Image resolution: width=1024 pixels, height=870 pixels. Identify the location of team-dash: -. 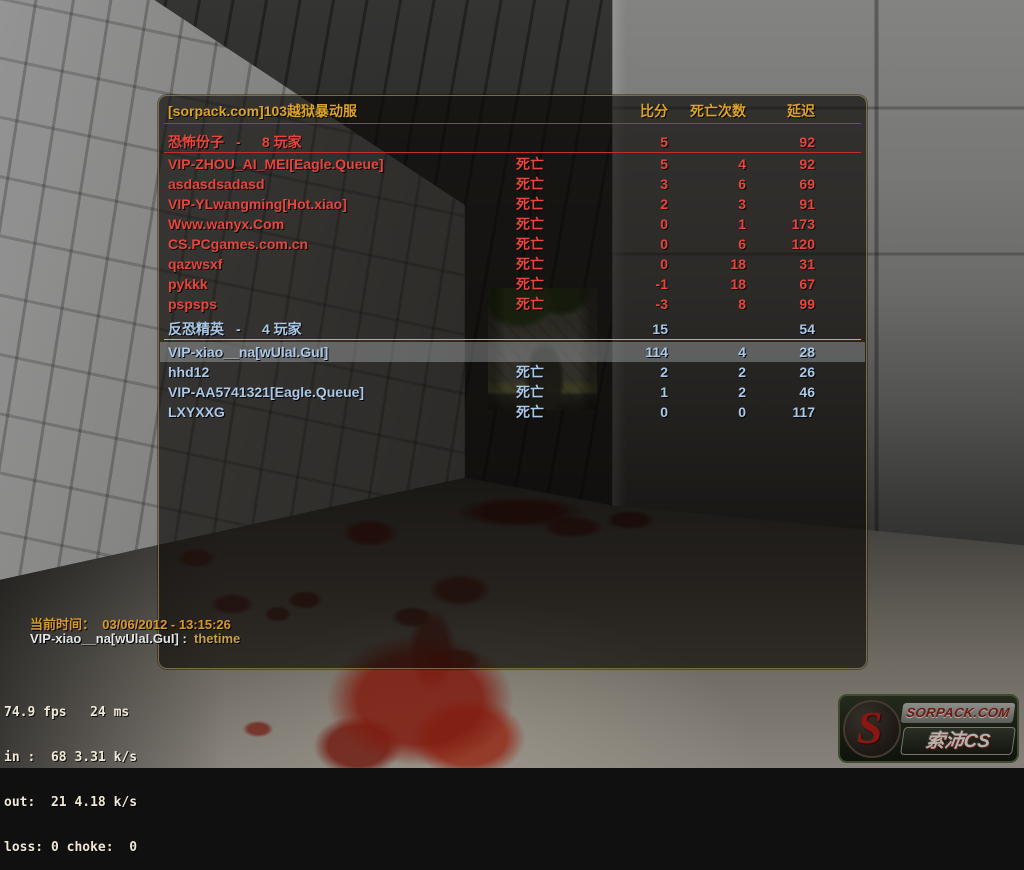
(238, 329).